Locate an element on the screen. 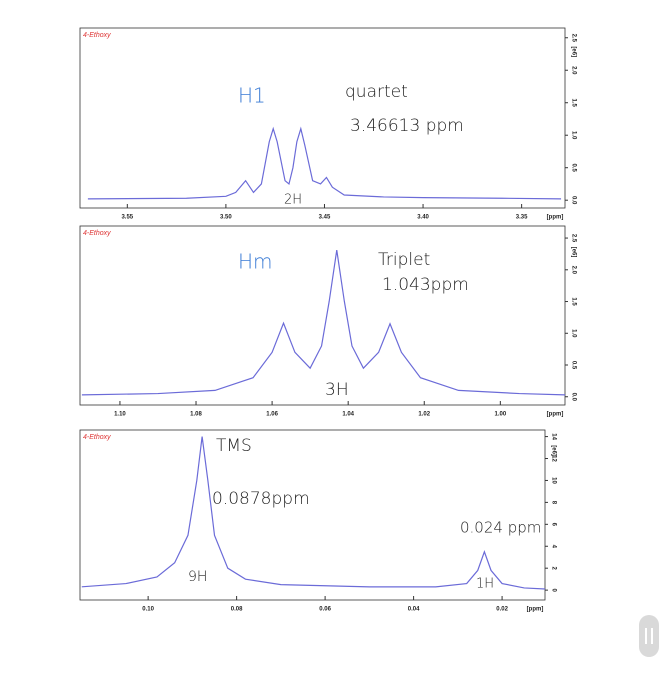  spectrum-line is located at coordinates (324, 163).